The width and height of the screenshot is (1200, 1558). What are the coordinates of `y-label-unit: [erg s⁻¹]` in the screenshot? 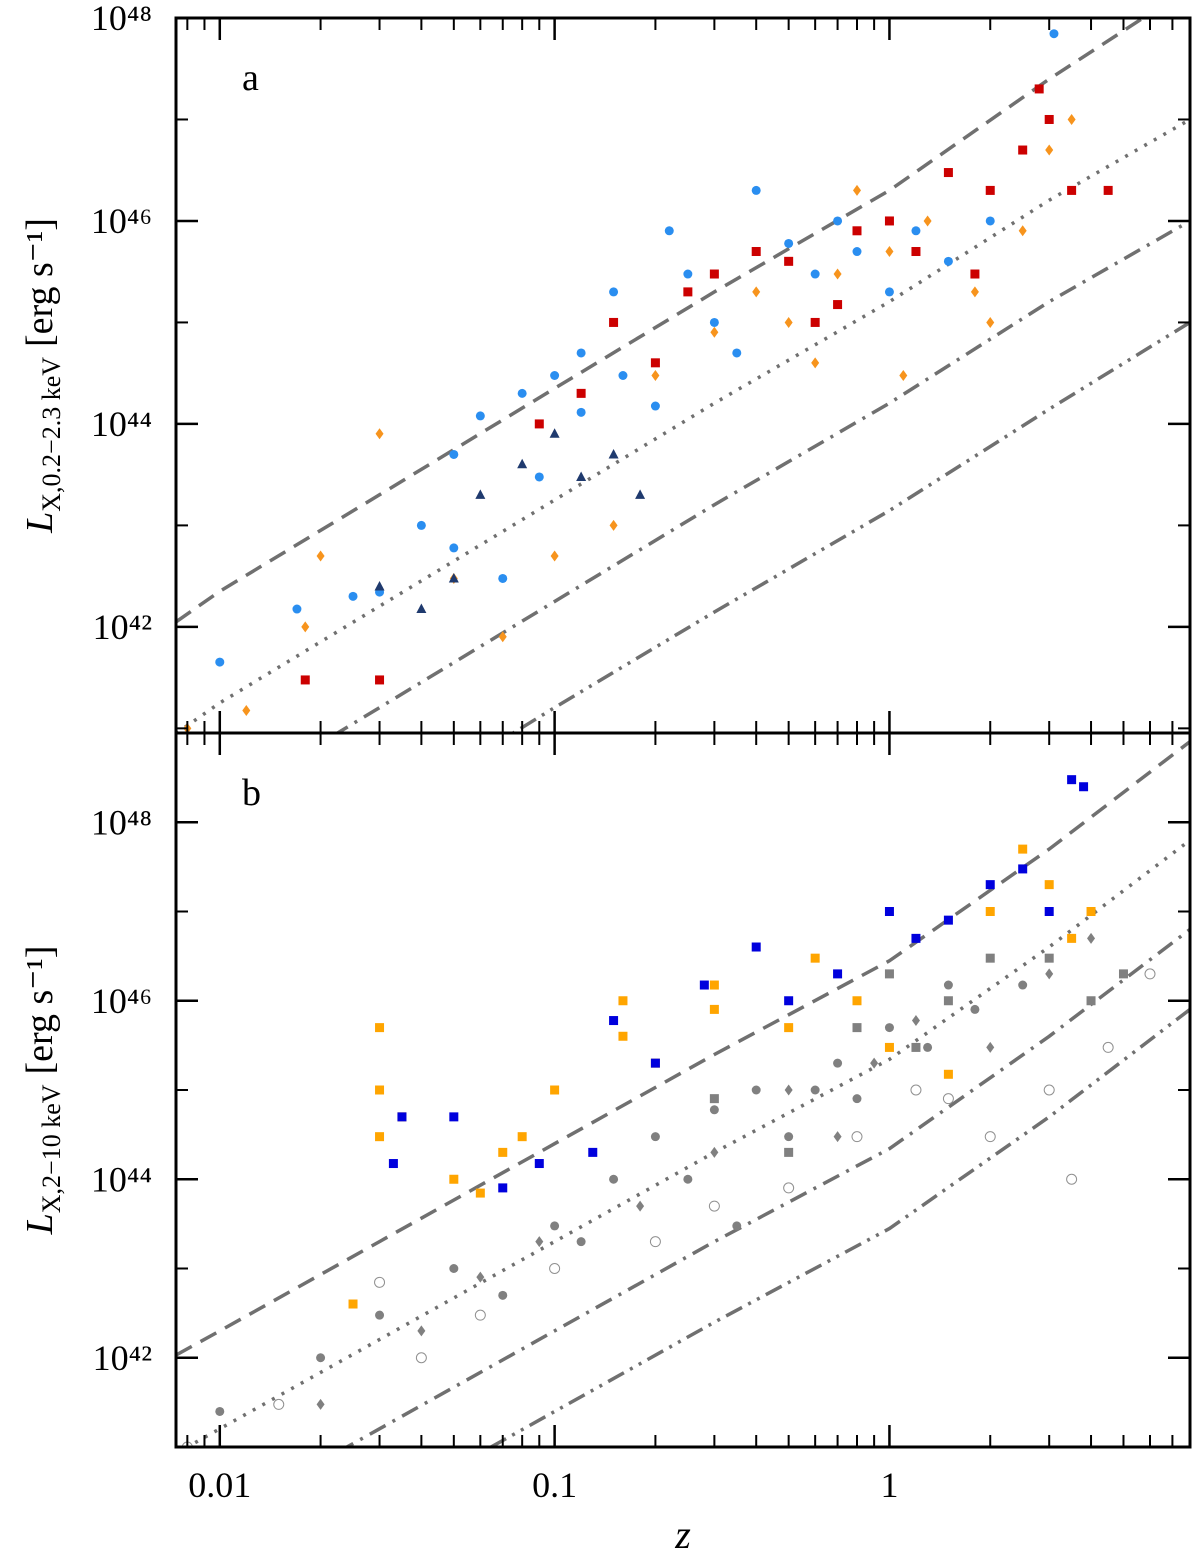 It's located at (40, 1010).